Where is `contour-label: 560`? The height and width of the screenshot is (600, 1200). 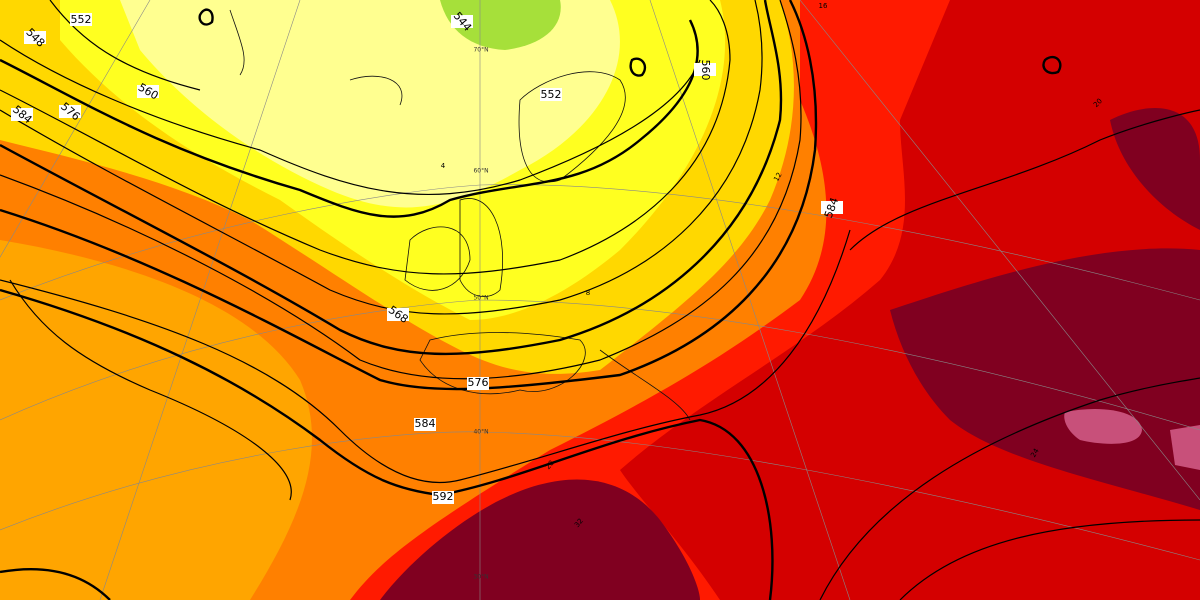
contour-label: 560 is located at coordinates (705, 70).